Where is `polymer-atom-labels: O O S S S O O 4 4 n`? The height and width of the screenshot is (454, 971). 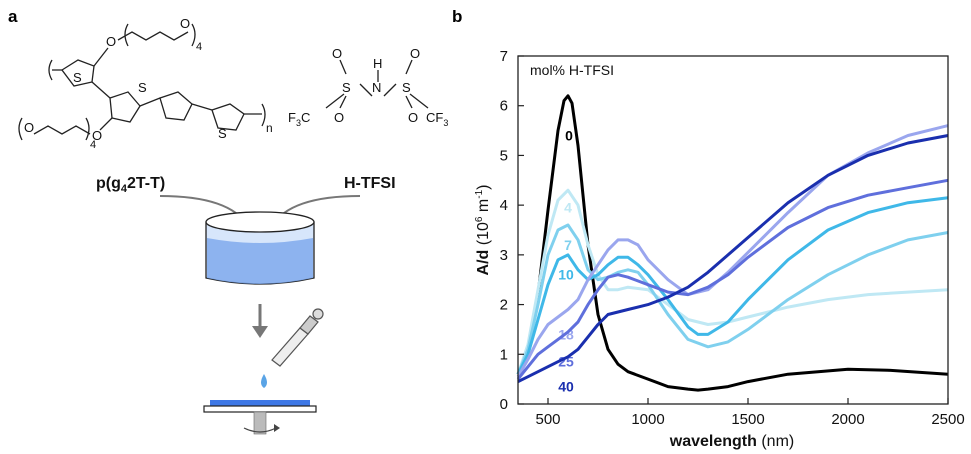
polymer-atom-labels: O O S S S O O 4 4 n is located at coordinates (148, 83).